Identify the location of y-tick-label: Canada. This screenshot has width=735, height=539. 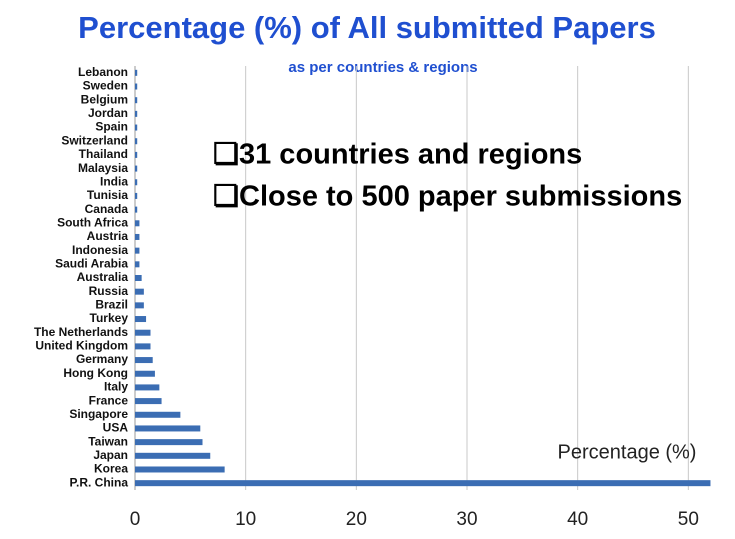
(107, 209).